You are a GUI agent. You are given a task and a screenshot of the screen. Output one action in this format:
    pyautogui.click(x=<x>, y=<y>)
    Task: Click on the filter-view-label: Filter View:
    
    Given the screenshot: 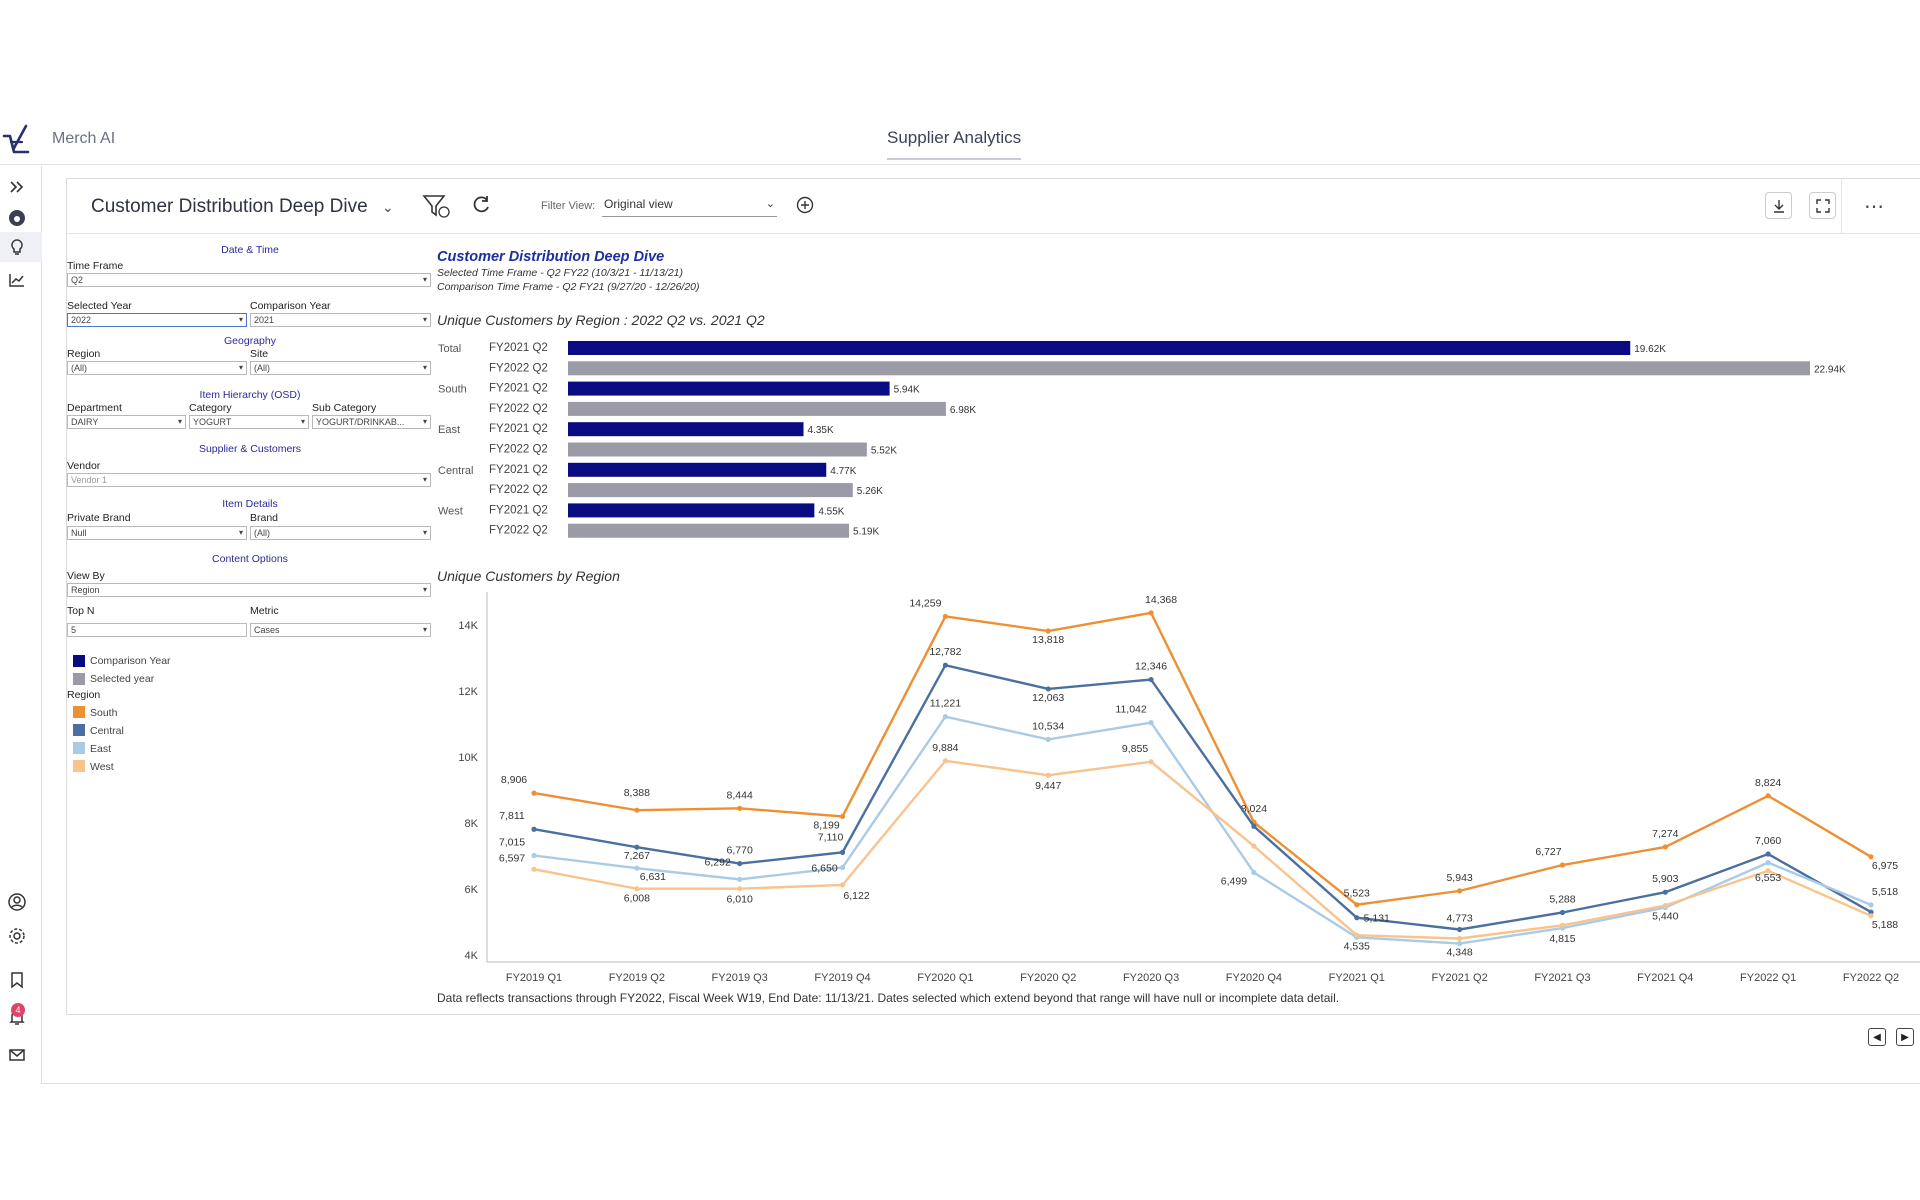 What is the action you would take?
    pyautogui.click(x=568, y=206)
    